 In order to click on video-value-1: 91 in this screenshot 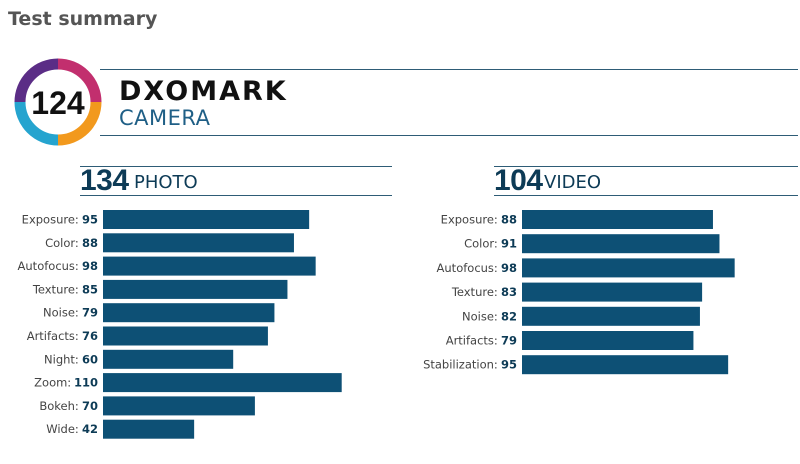, I will do `click(509, 244)`.